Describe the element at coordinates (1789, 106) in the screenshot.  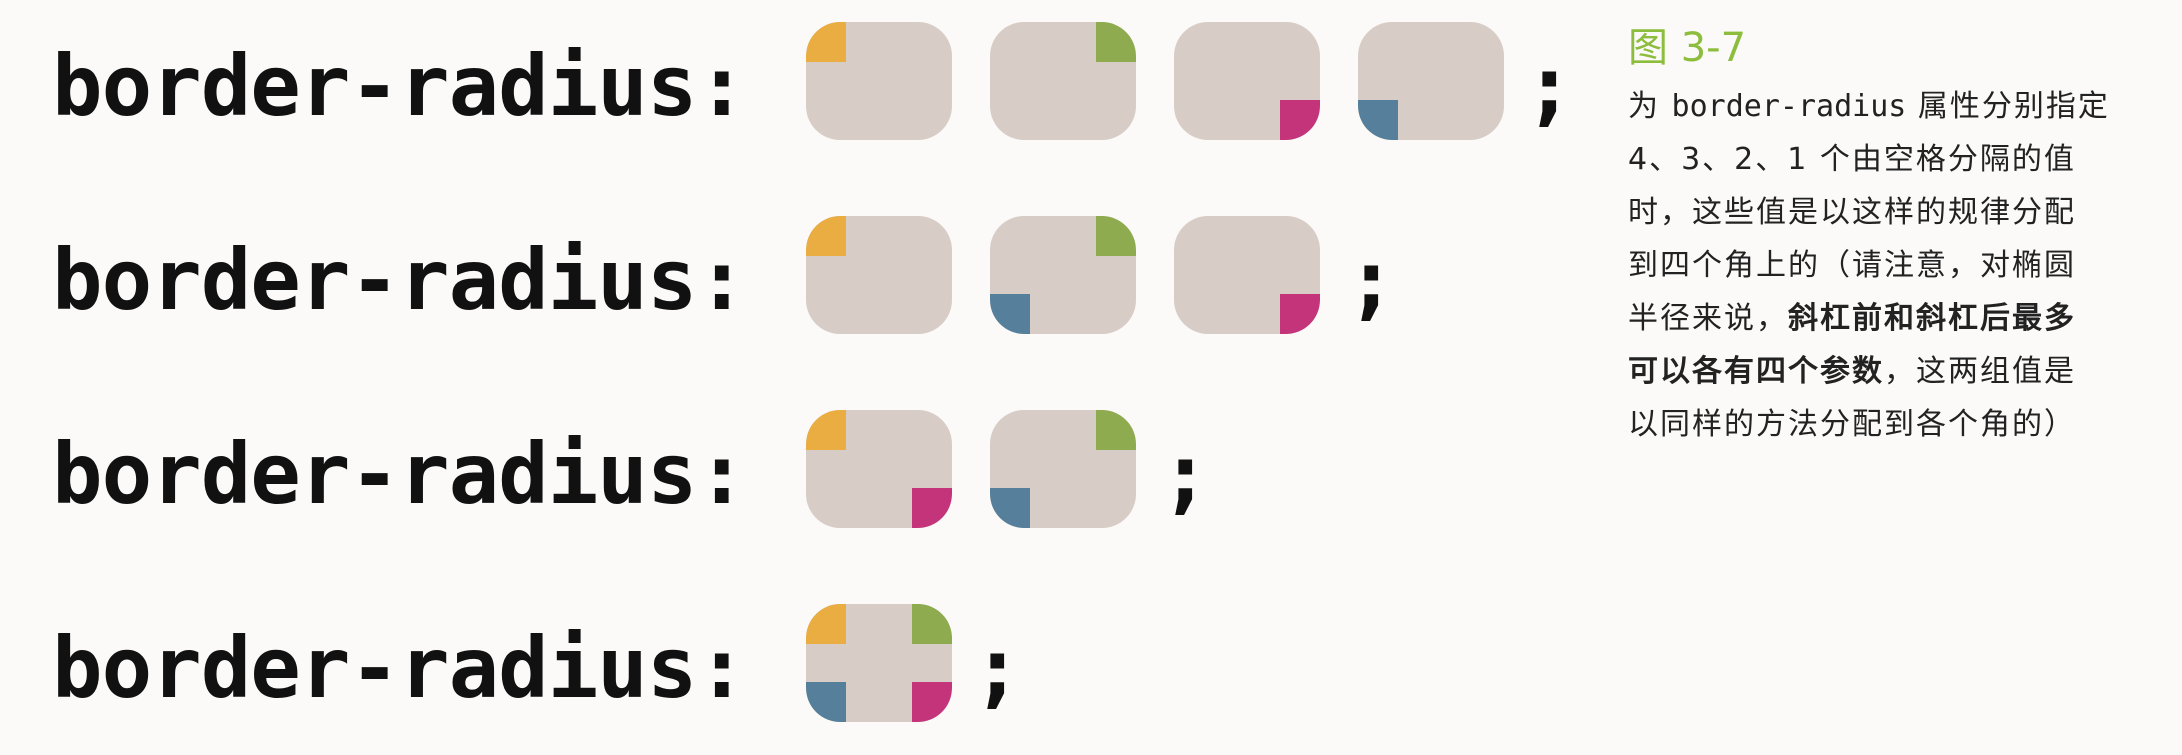
I see `caption-code: border-radius` at that location.